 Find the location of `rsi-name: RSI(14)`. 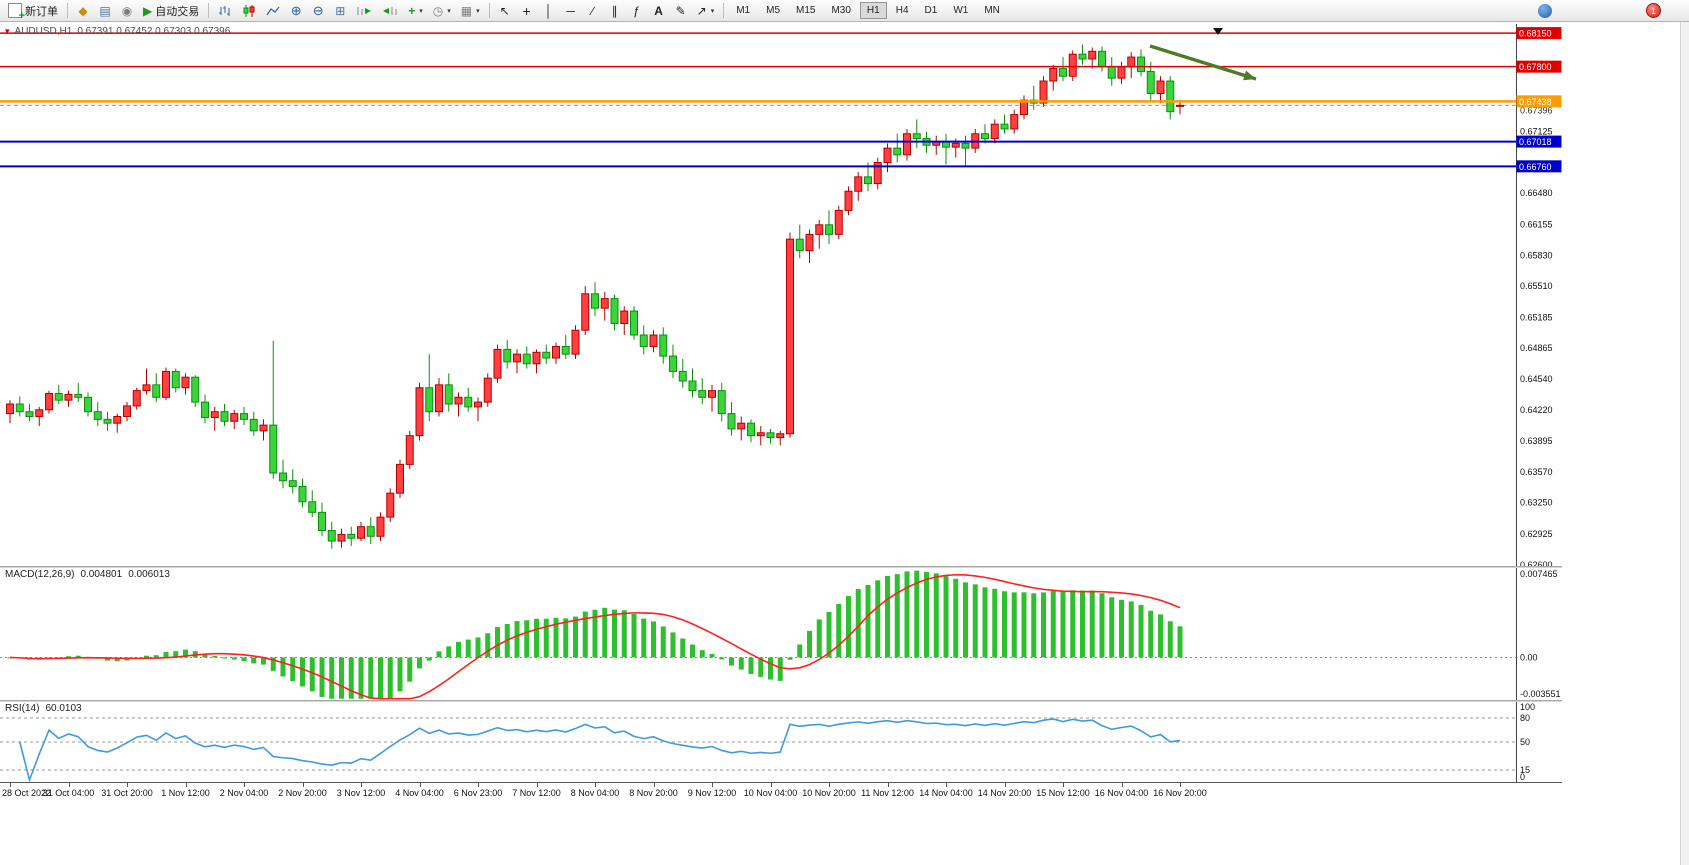

rsi-name: RSI(14) is located at coordinates (22, 708).